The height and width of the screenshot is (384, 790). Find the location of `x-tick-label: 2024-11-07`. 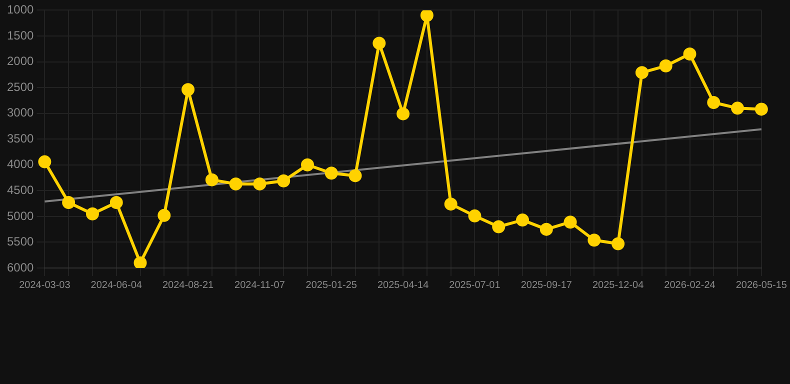

x-tick-label: 2024-11-07 is located at coordinates (260, 285).